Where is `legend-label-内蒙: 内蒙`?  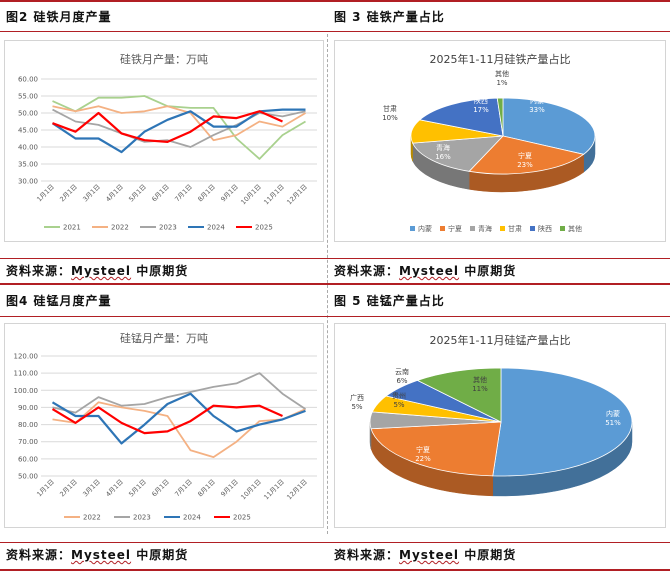
legend-label-内蒙: 内蒙 is located at coordinates (425, 228).